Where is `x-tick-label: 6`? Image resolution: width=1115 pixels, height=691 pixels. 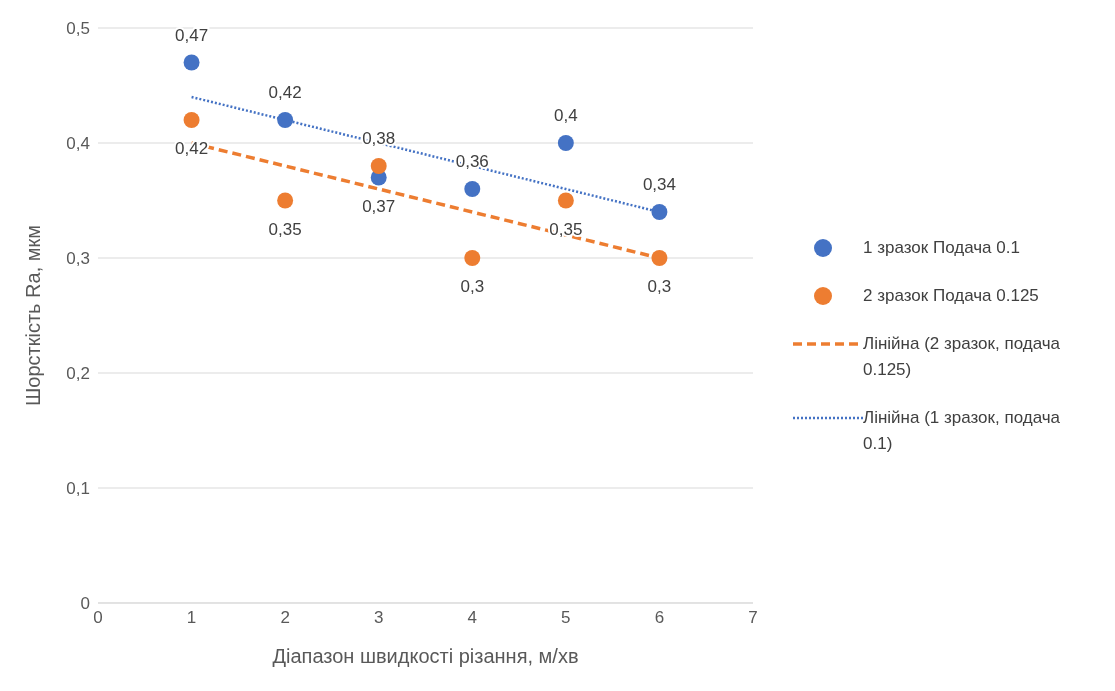
x-tick-label: 6 is located at coordinates (659, 618).